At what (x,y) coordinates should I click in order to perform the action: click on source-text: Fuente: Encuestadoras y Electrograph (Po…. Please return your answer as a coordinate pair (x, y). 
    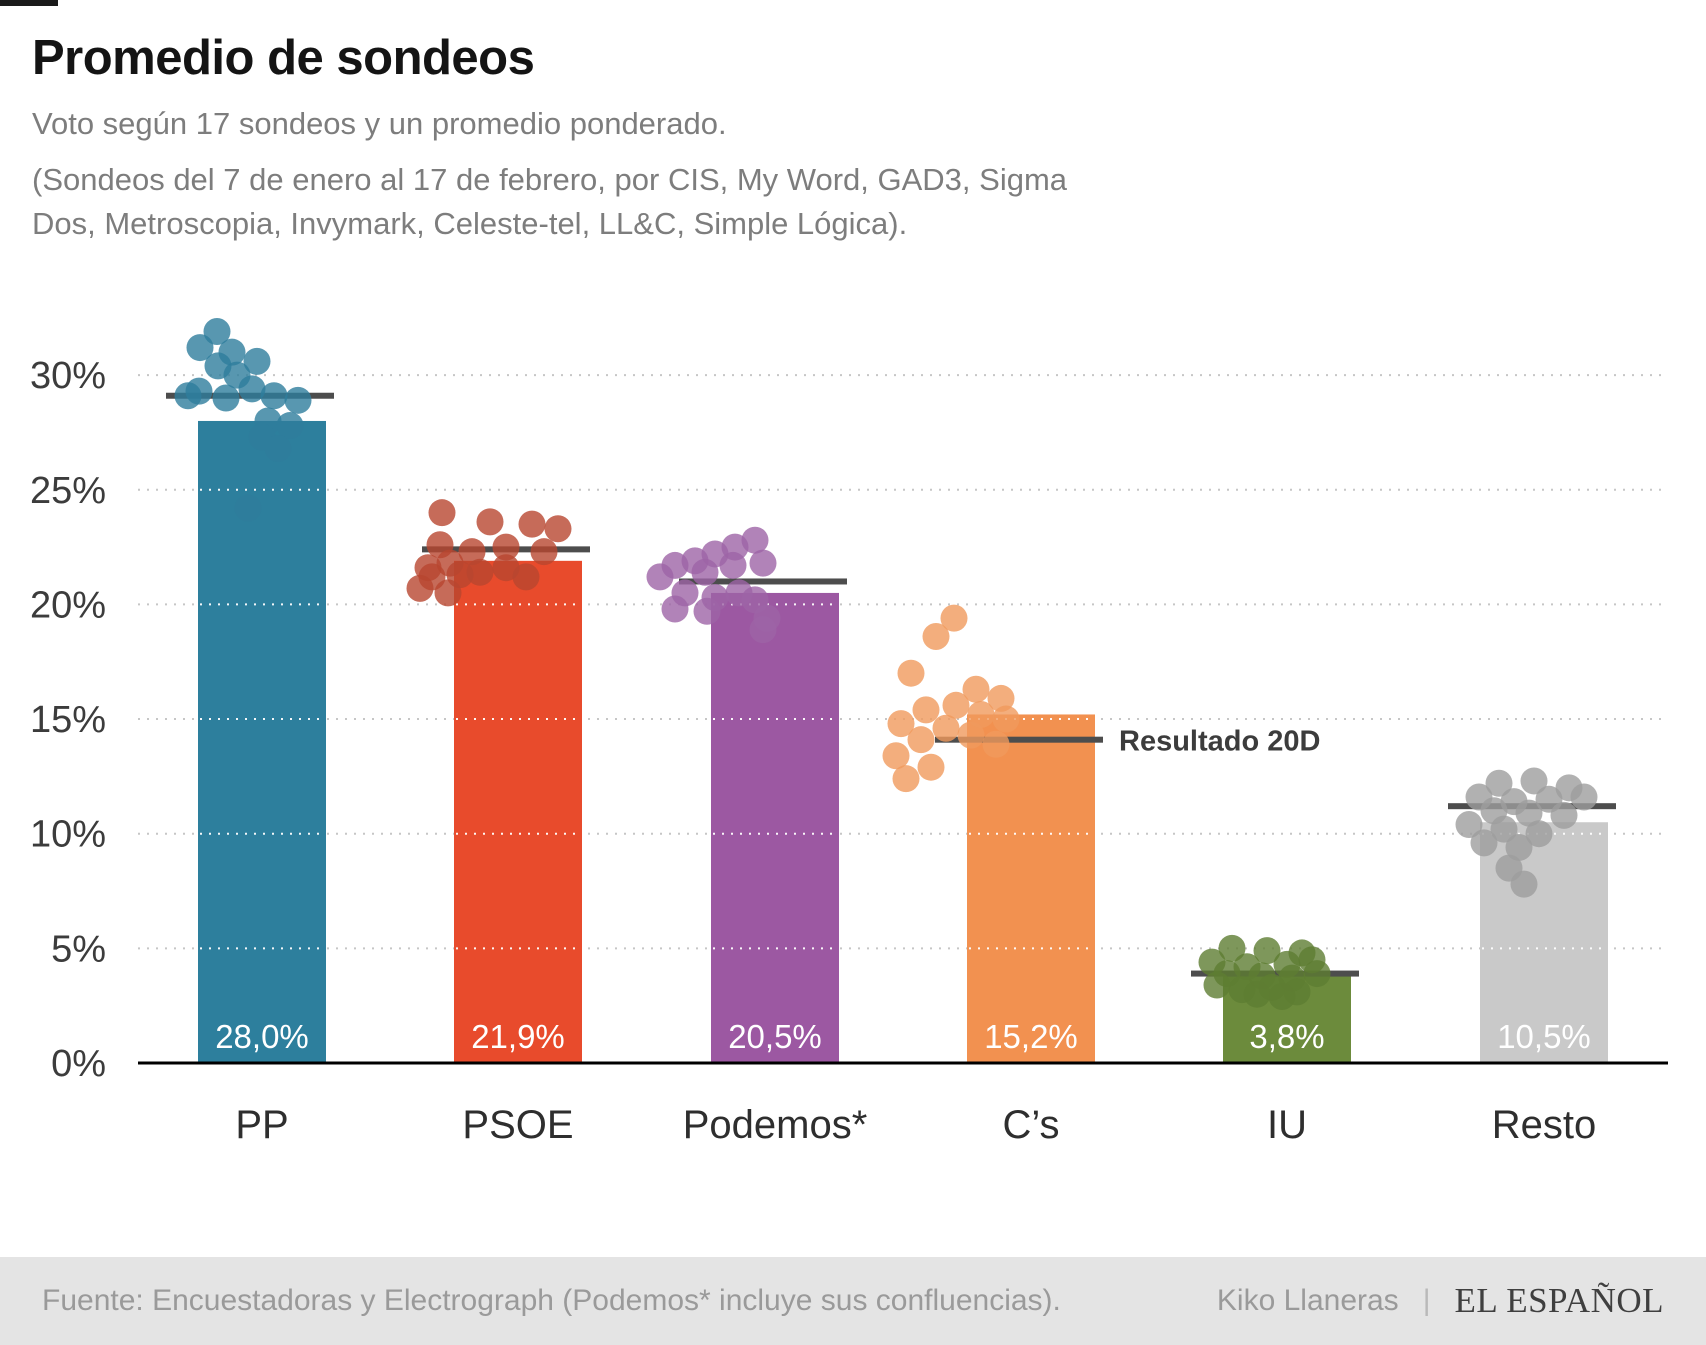
    Looking at the image, I should click on (551, 1300).